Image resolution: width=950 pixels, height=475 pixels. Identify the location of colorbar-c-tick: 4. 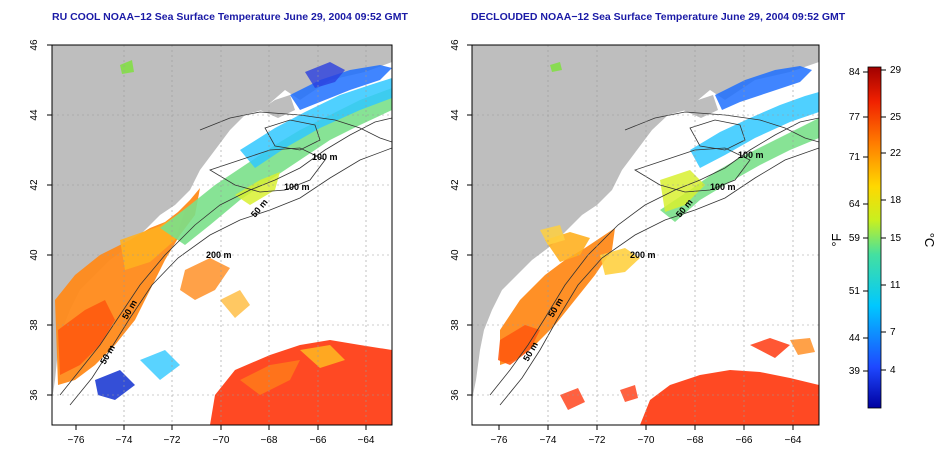
(893, 370).